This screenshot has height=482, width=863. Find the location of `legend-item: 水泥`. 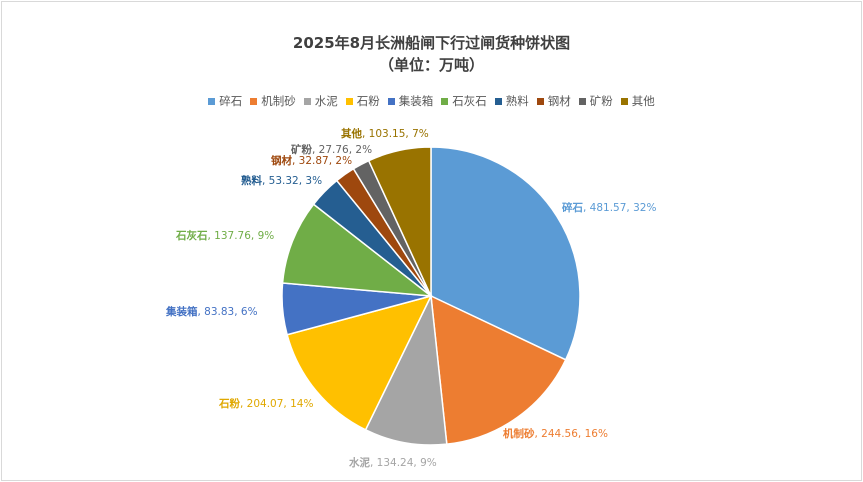

legend-item: 水泥 is located at coordinates (320, 101).